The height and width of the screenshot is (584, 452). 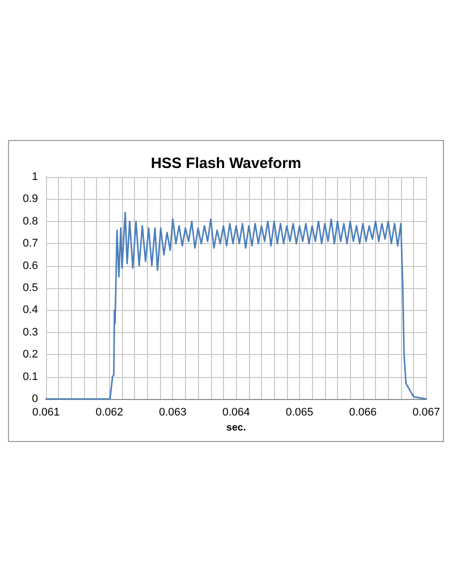 I want to click on x-axis-title: sec., so click(x=236, y=428).